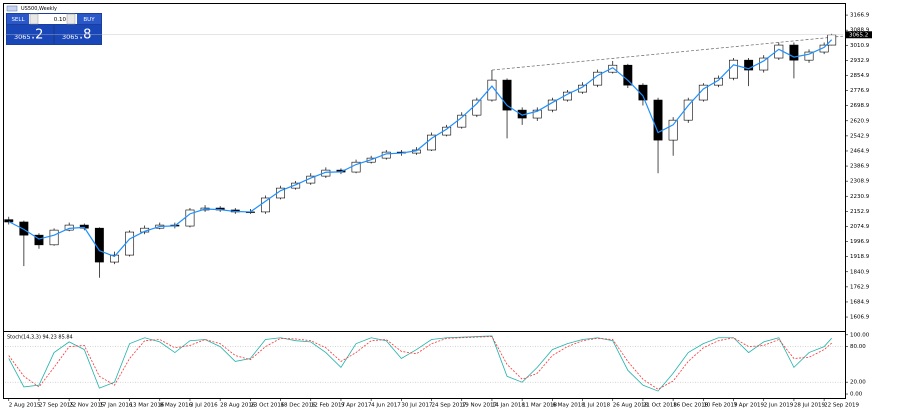 This screenshot has width=910, height=413. What do you see at coordinates (860, 212) in the screenshot?
I see `y-tick-label: 2152.9` at bounding box center [860, 212].